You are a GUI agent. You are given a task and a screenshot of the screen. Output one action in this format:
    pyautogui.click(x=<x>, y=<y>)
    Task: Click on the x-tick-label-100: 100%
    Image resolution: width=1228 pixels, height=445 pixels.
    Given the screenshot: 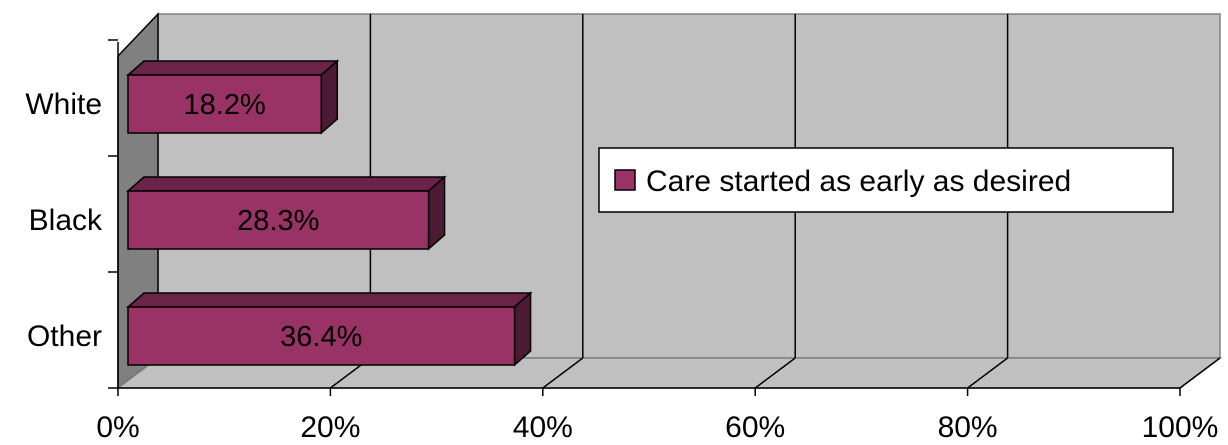 What is the action you would take?
    pyautogui.click(x=1180, y=427)
    